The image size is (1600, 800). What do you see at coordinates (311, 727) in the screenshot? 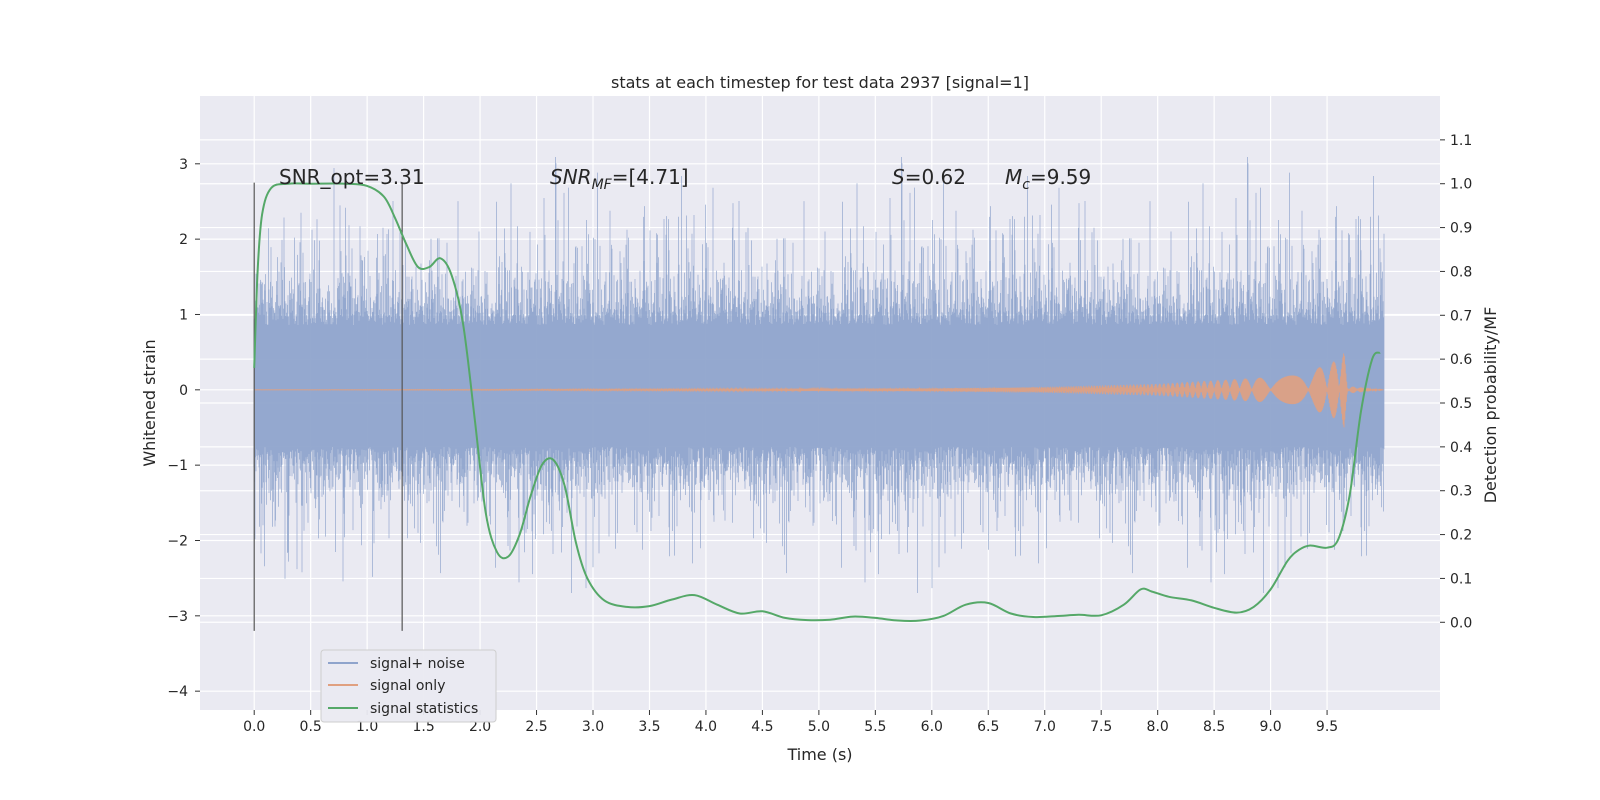
I see `x-tick-label: 0.5` at bounding box center [311, 727].